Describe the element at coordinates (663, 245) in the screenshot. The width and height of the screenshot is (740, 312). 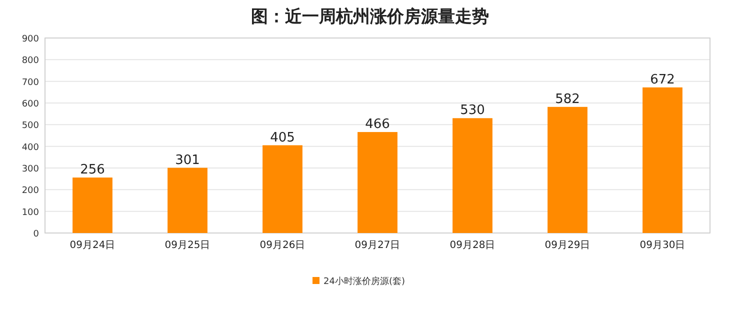
I see `x-tick-label: 09月30日` at that location.